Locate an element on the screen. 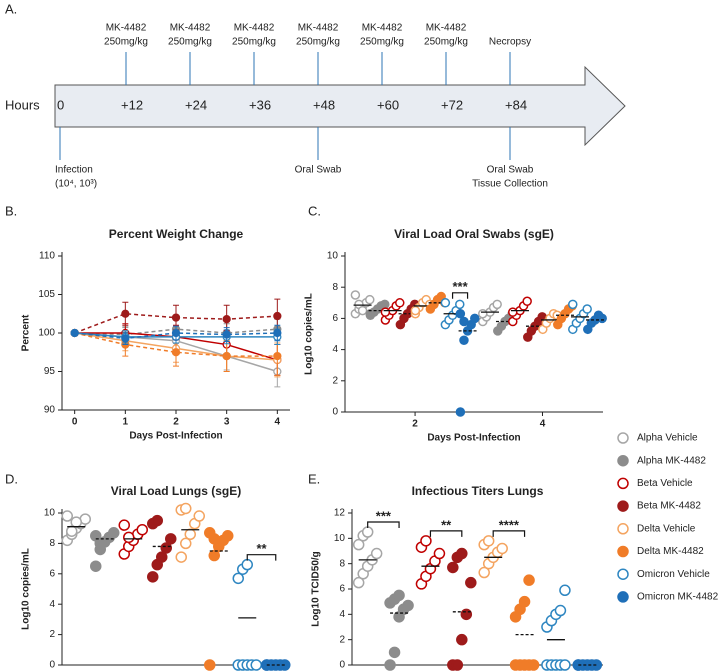  legend-label: Omicron MK-4482 is located at coordinates (678, 597).